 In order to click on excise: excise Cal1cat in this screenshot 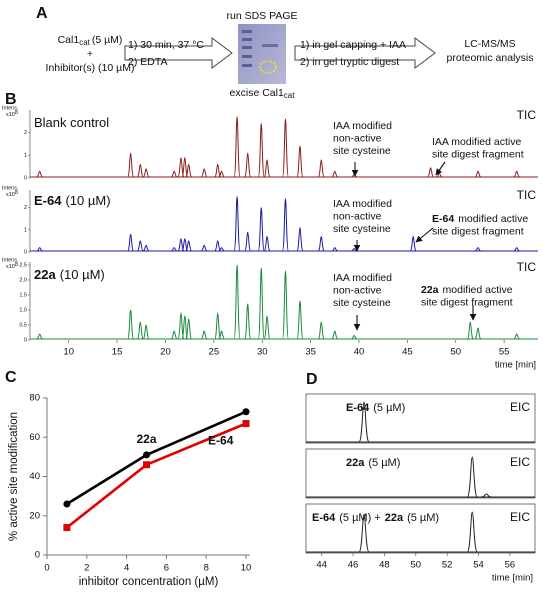, I will do `click(263, 93)`.